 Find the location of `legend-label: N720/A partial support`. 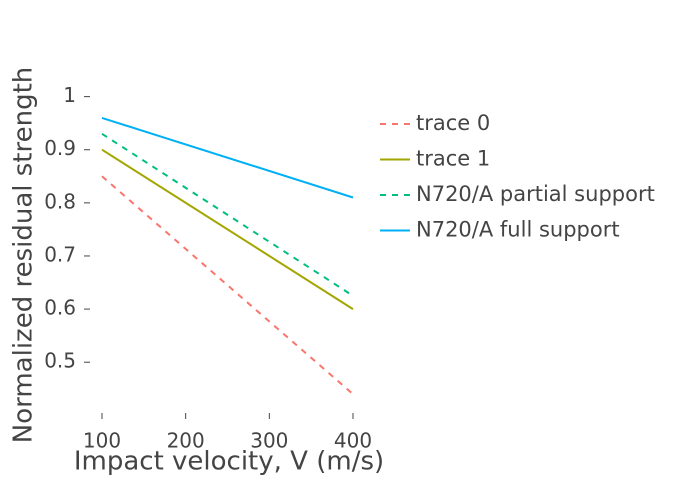

legend-label: N720/A partial support is located at coordinates (535, 194).